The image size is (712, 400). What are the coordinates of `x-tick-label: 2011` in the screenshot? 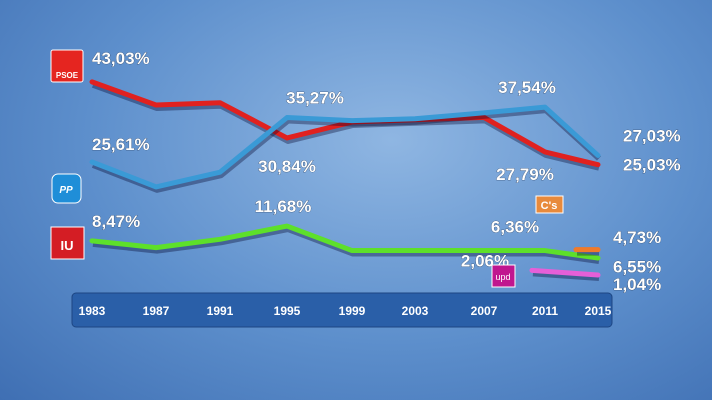 It's located at (545, 311).